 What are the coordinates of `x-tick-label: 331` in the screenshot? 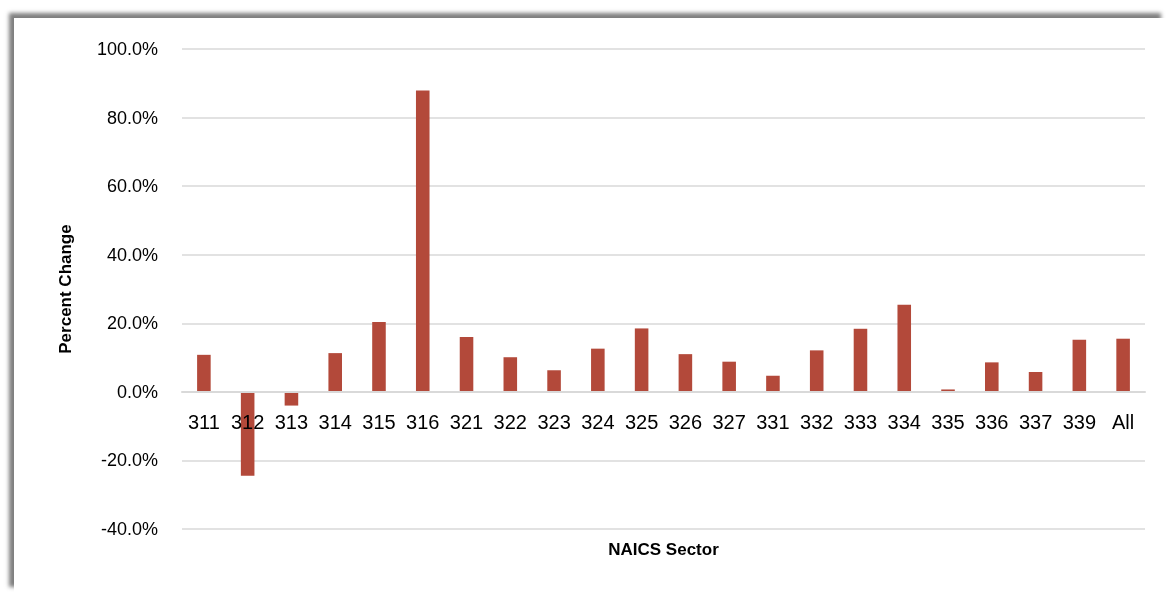 It's located at (773, 421).